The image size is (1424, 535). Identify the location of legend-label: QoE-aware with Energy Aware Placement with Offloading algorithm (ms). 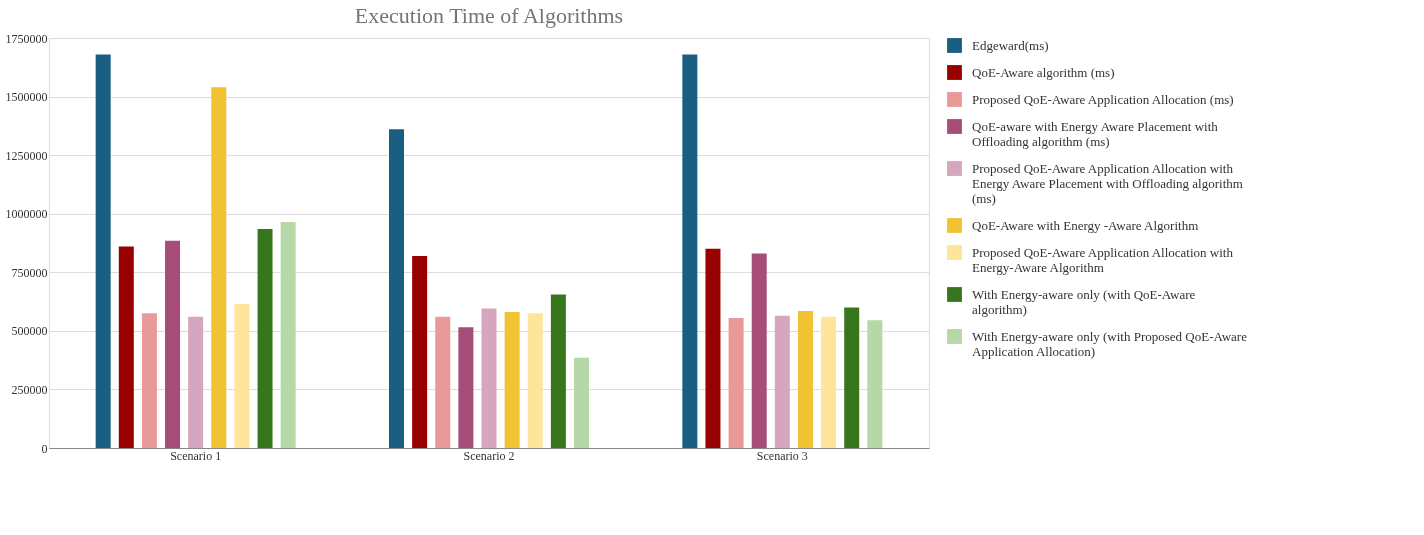
(1095, 133).